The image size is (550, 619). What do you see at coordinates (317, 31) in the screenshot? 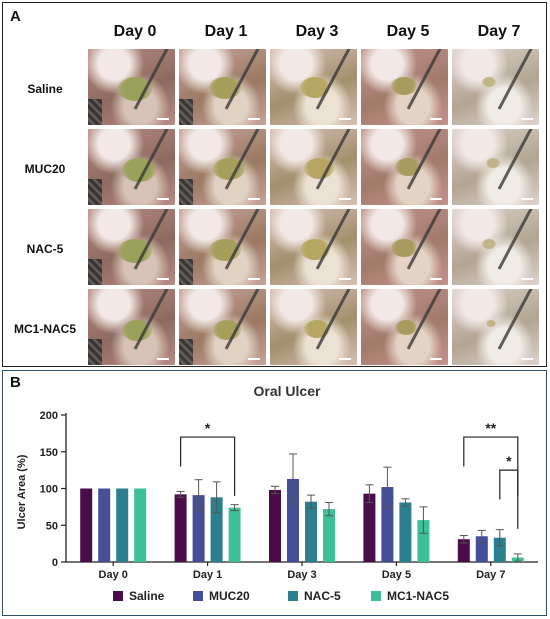
I see `column-header-day-3: Day 3` at bounding box center [317, 31].